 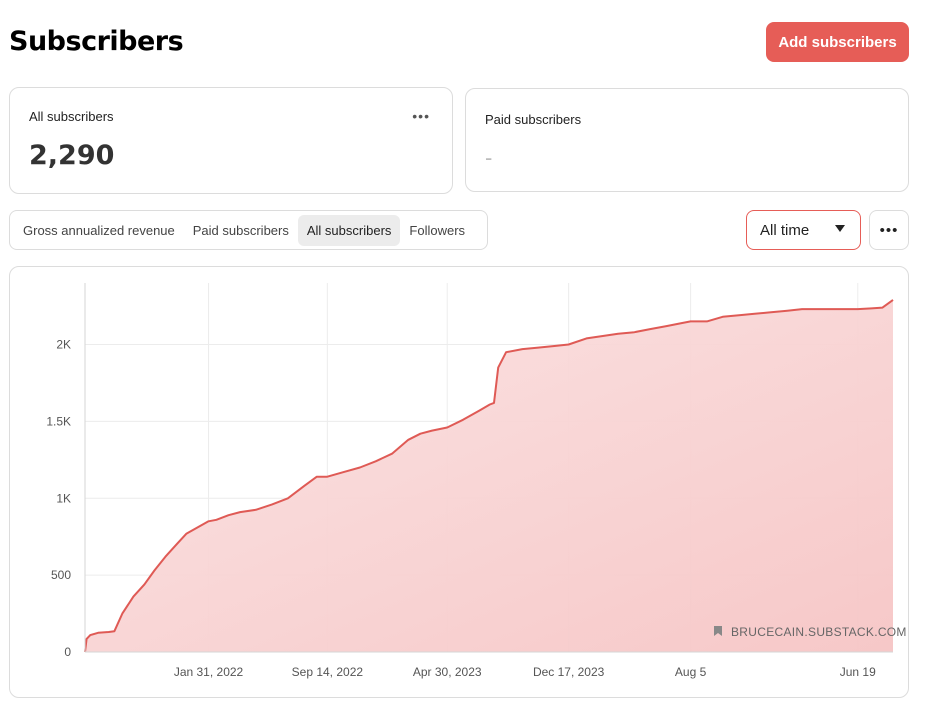 What do you see at coordinates (96, 41) in the screenshot?
I see `page-title: Subscribers` at bounding box center [96, 41].